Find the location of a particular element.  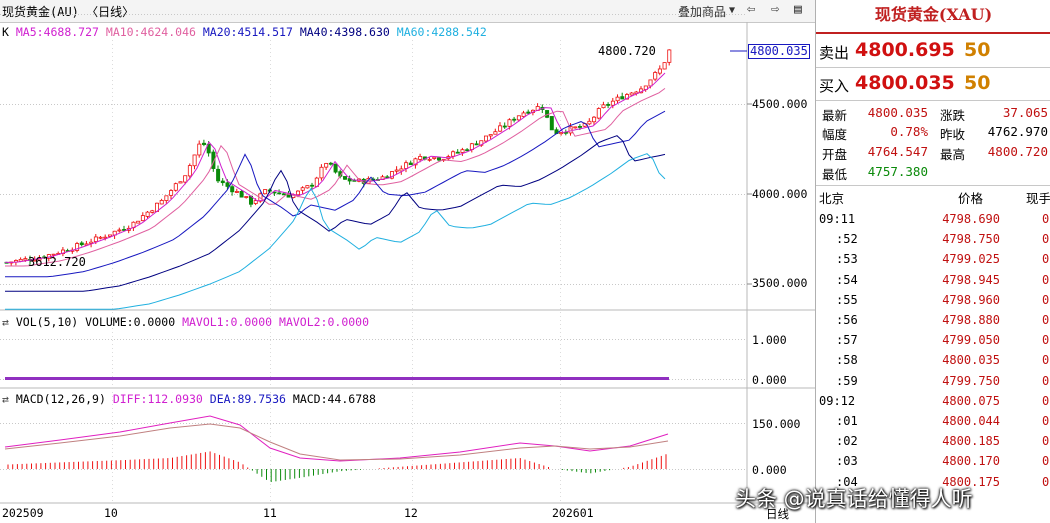

change-value: 37.065 is located at coordinates (1025, 112).